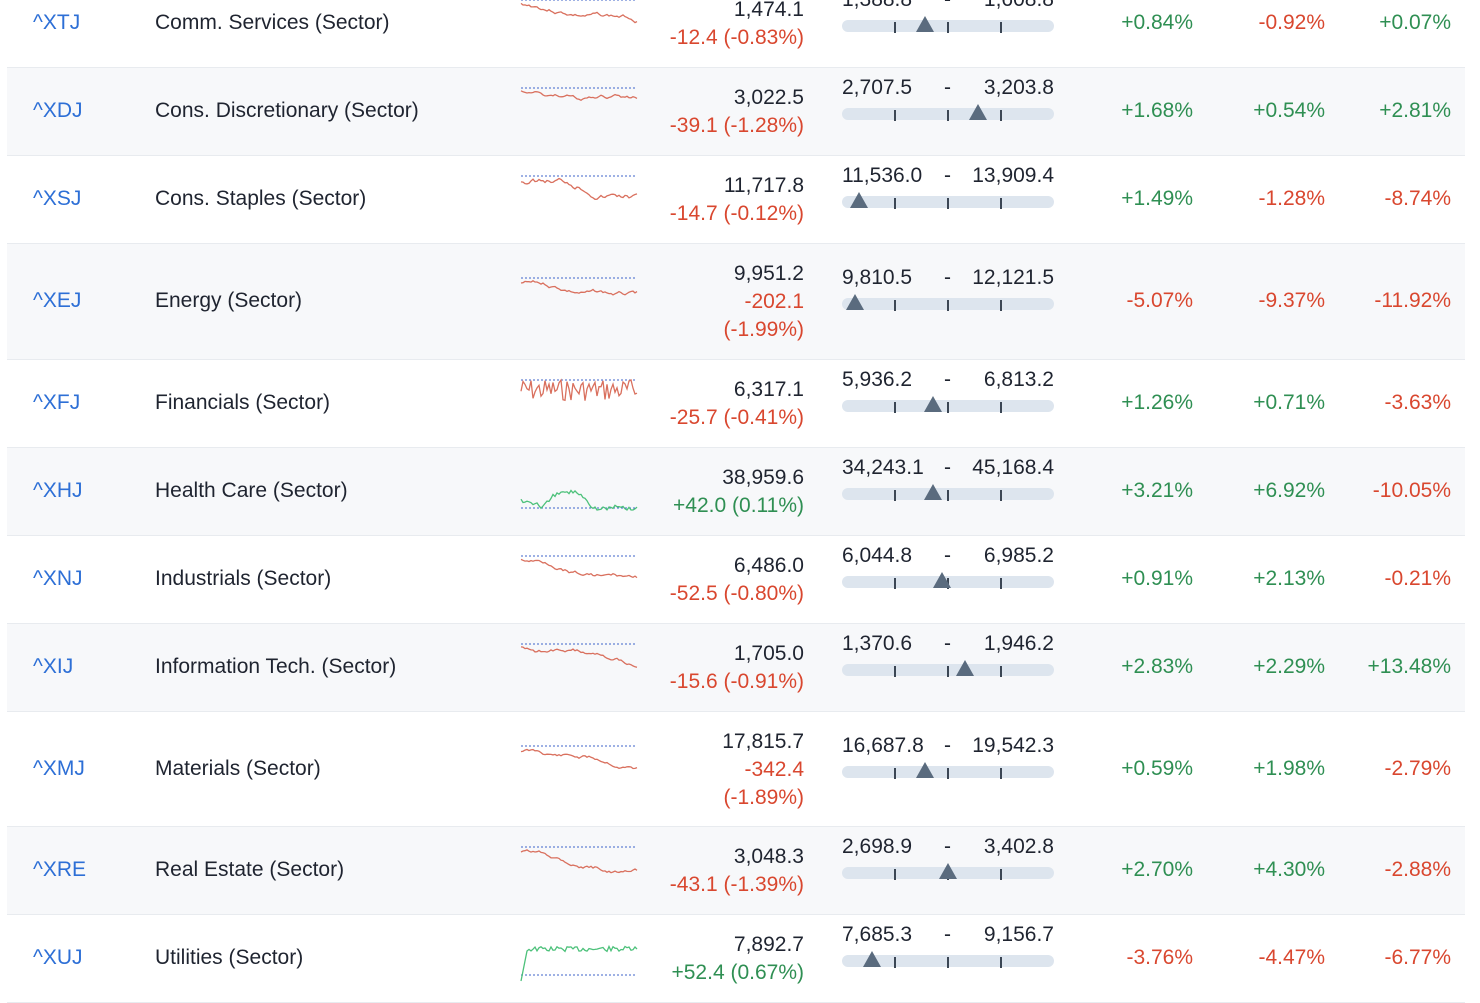 This screenshot has width=1480, height=1003. I want to click on performance-p3: -11.92%, so click(1412, 300).